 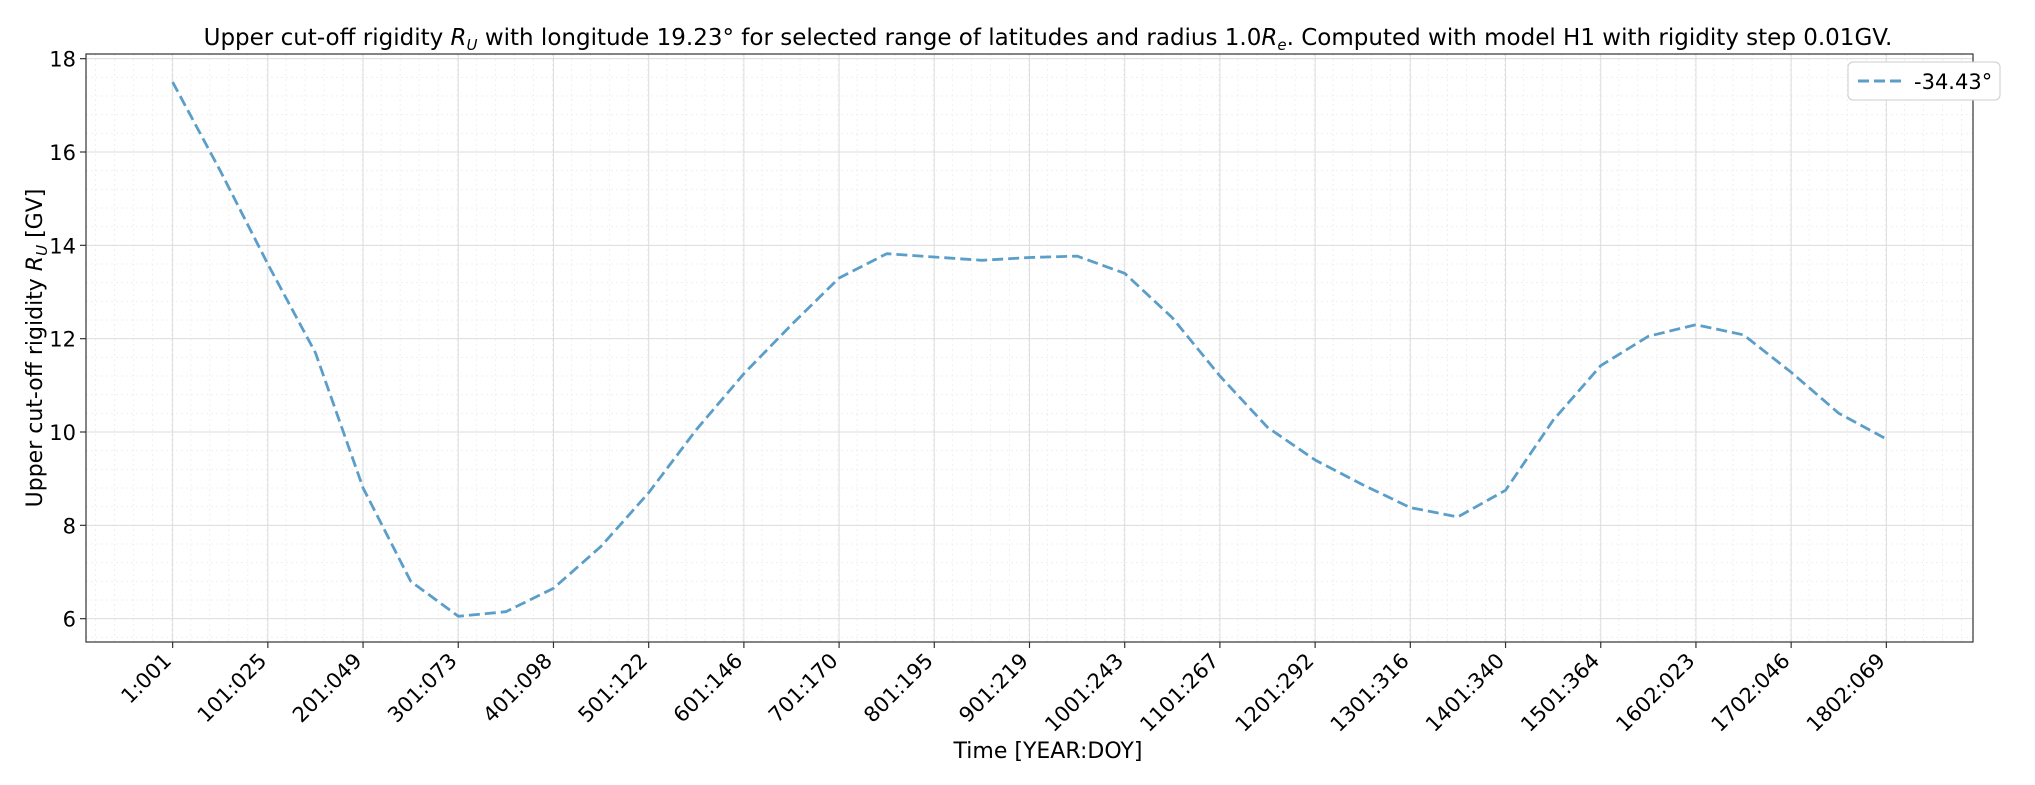 I want to click on y-axis: 6 8 10 12 14 16 18, so click(x=67, y=340).